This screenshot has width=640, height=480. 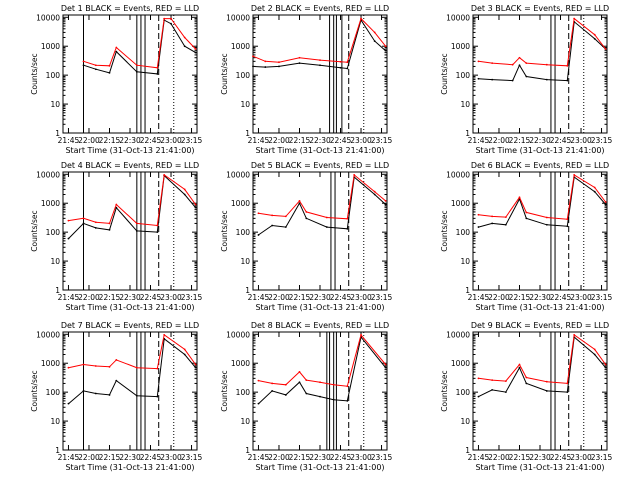 I want to click on panel-title: Det 6 BLACK = Events, RED = LLD, so click(x=540, y=165).